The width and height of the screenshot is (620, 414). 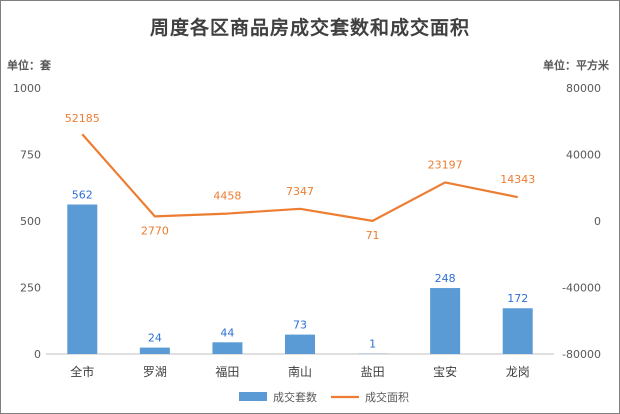 I want to click on bar-value-label: 562, so click(x=82, y=195).